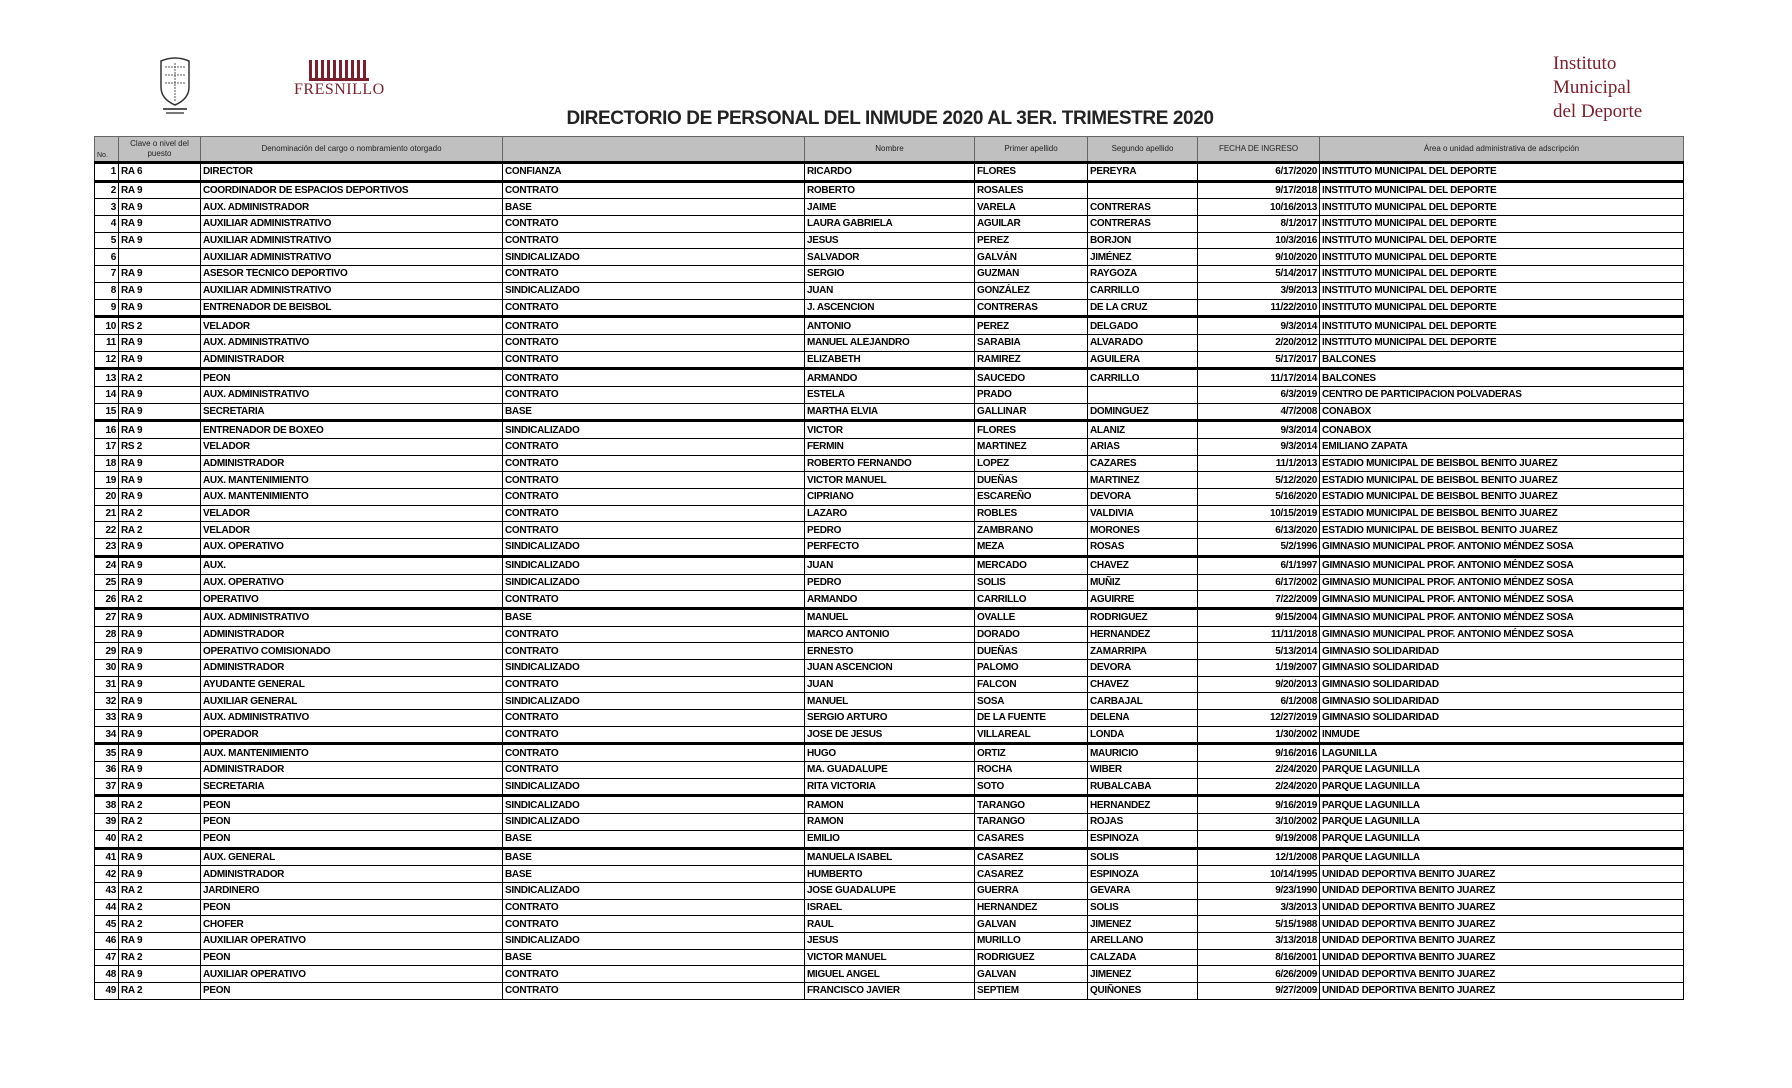 The width and height of the screenshot is (1792, 1088). What do you see at coordinates (1142, 805) in the screenshot?
I see `cell-segundo-apellido: HERNANDEZ` at bounding box center [1142, 805].